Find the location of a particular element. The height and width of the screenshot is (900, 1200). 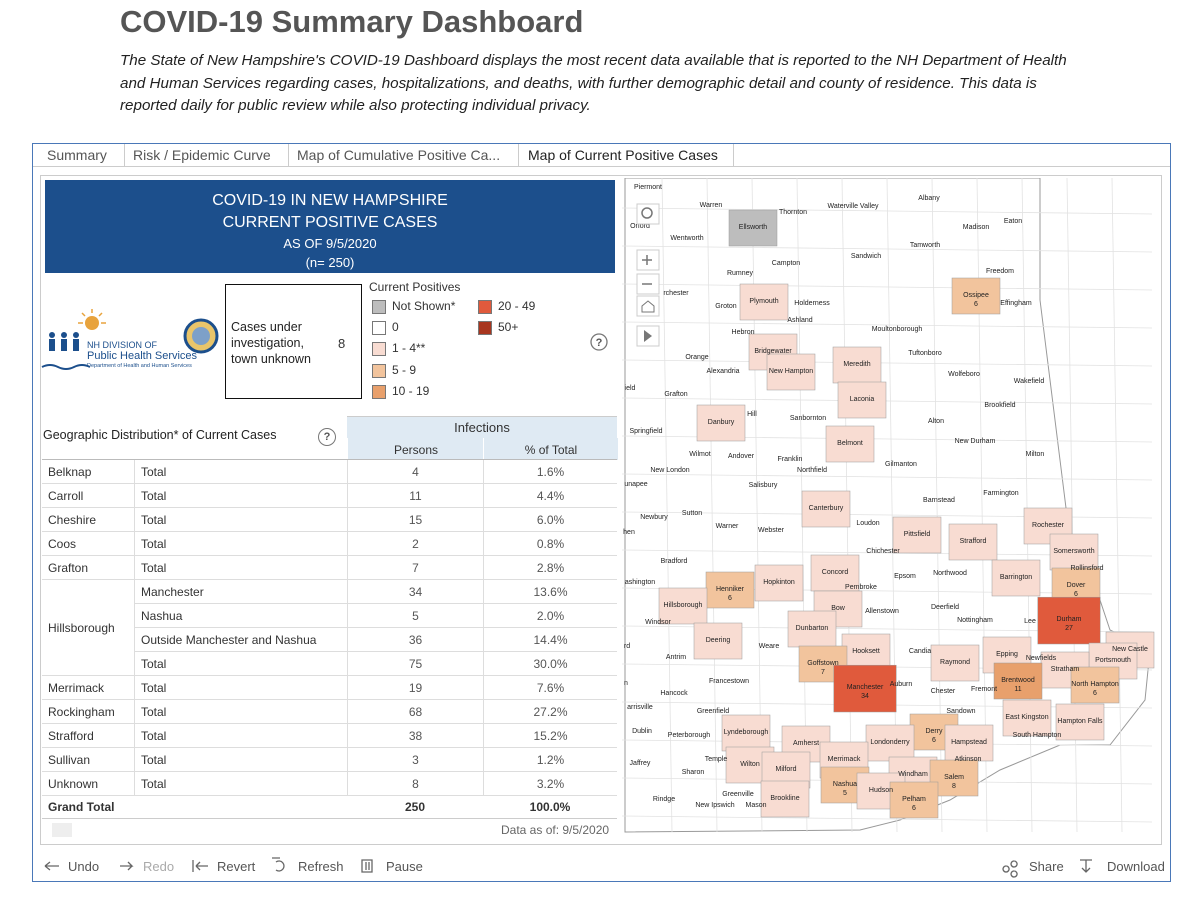

town-label: Farmington is located at coordinates (1001, 493).